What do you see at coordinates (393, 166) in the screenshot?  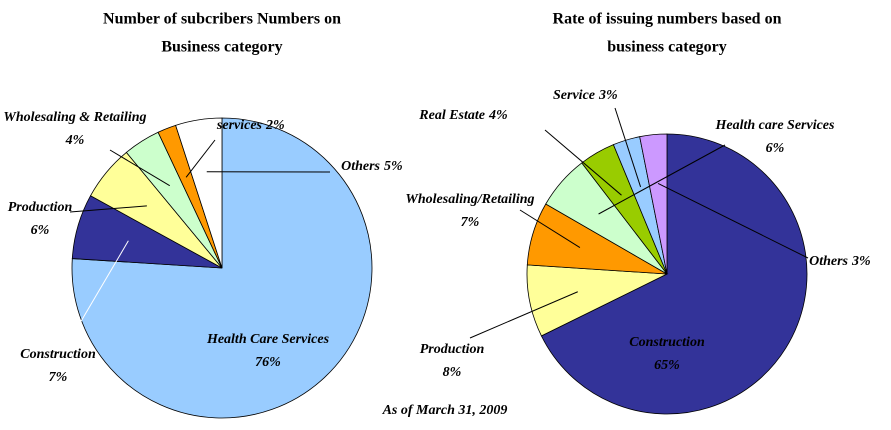 I see `slice-value-label: 5%` at bounding box center [393, 166].